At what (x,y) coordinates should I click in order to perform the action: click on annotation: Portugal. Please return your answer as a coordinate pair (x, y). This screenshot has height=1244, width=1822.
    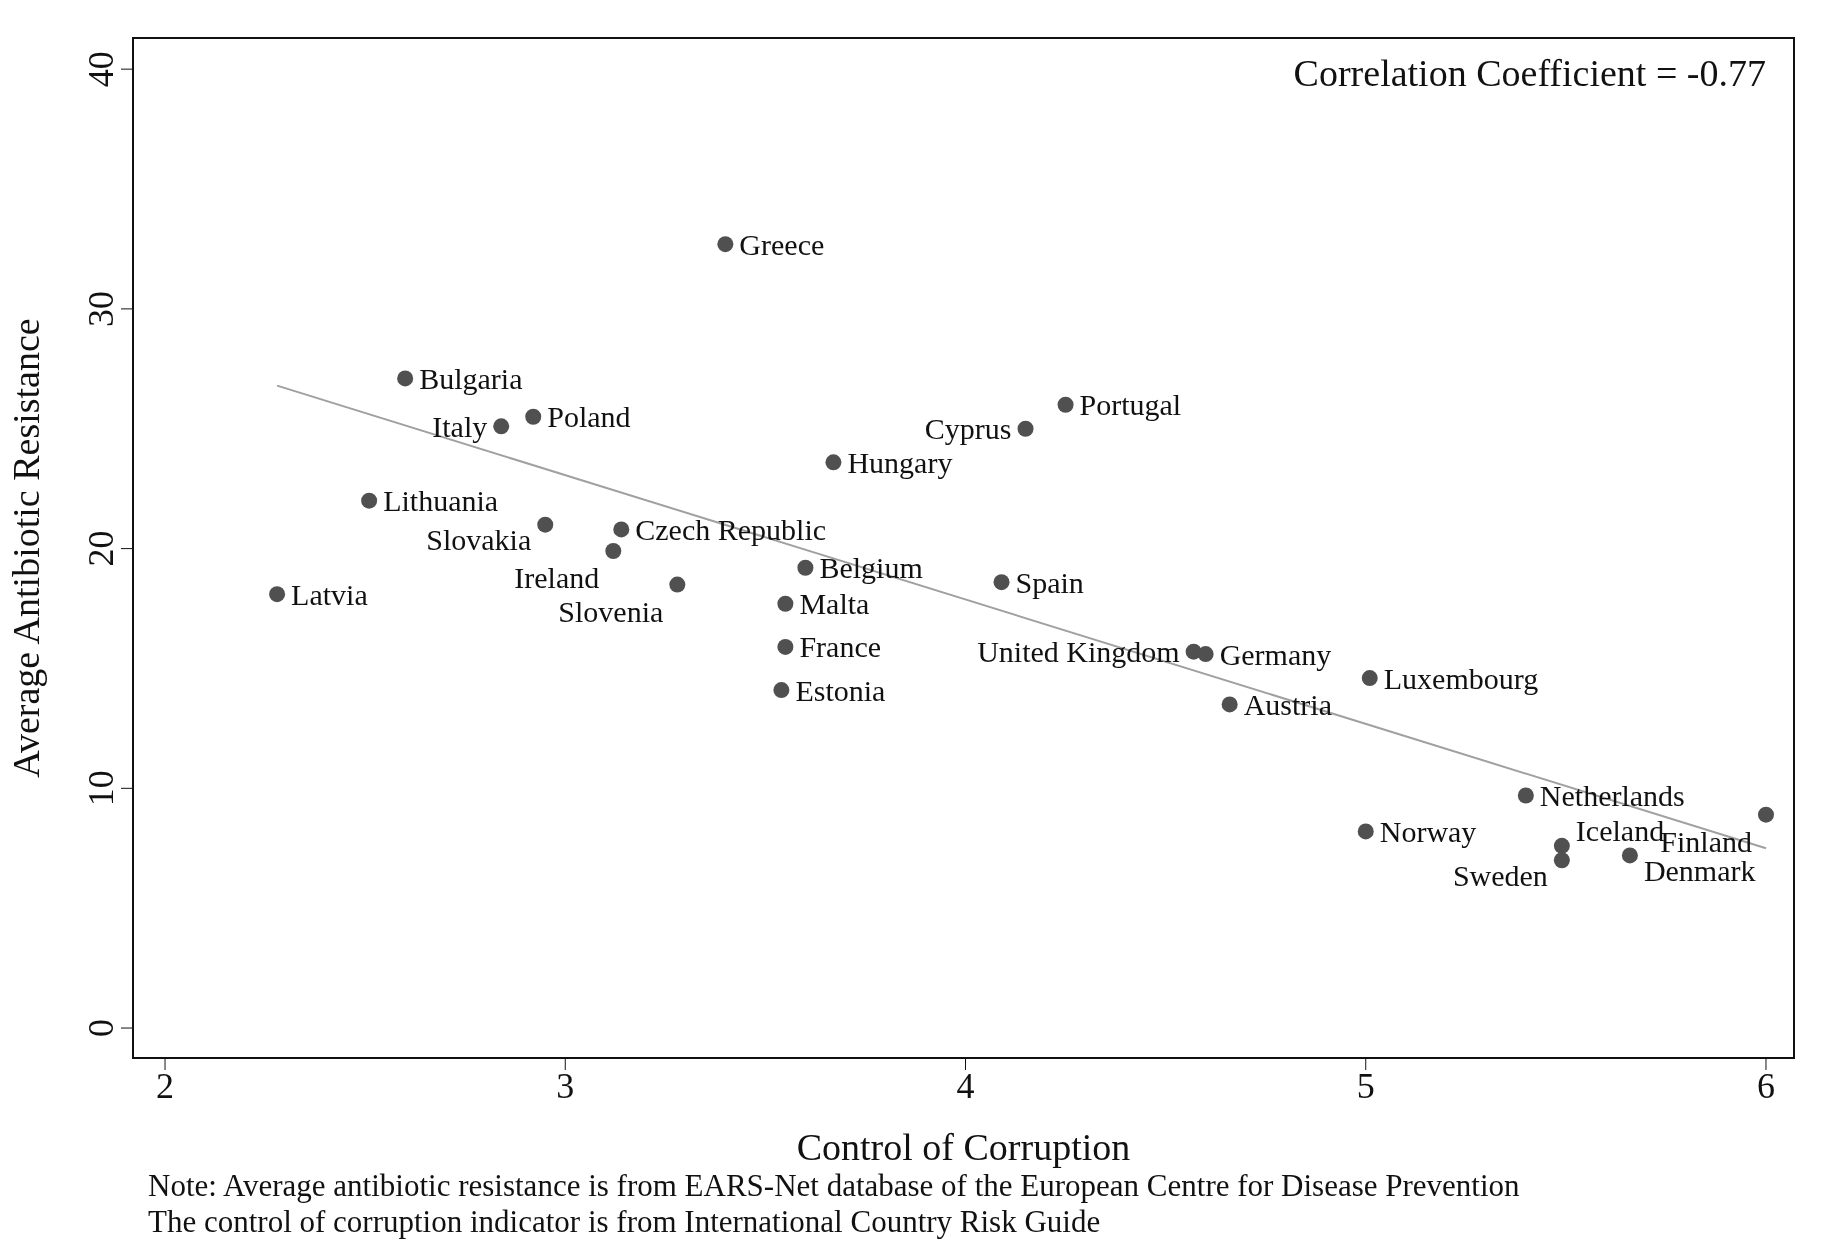
    Looking at the image, I should click on (1130, 405).